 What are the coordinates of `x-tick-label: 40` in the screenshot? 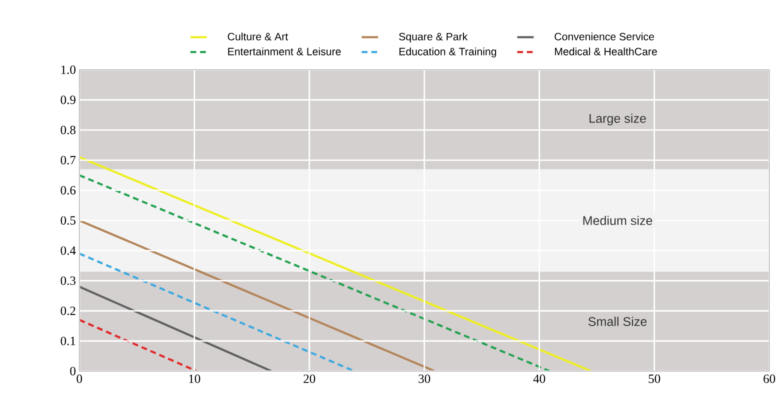 It's located at (539, 379).